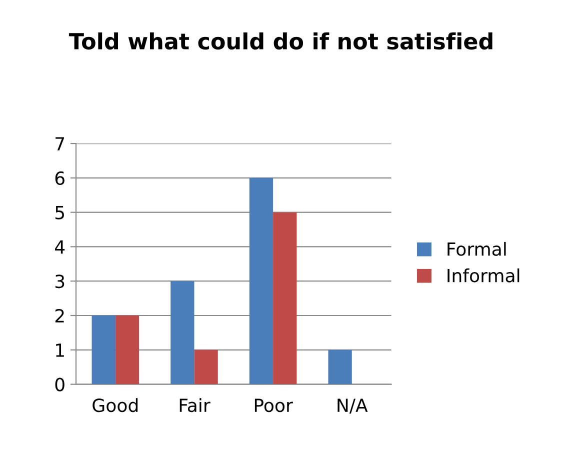 The image size is (563, 463). Describe the element at coordinates (59, 281) in the screenshot. I see `y-tick-label: 3` at that location.